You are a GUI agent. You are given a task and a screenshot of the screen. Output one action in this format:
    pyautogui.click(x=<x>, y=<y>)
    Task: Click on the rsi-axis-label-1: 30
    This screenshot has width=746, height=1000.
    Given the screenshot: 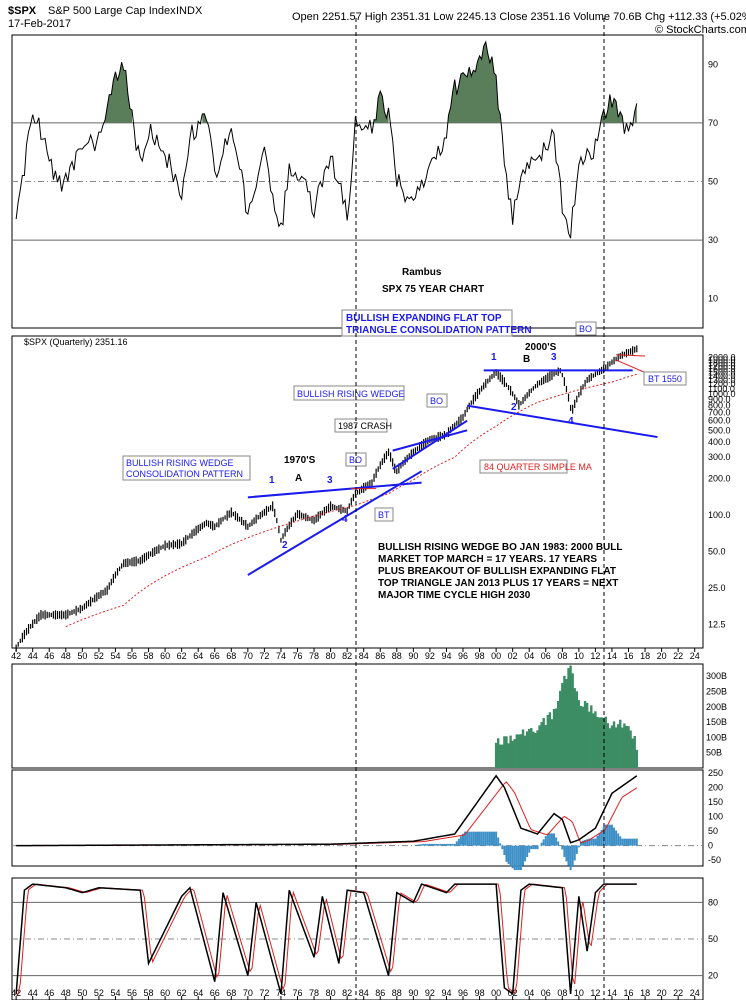 What is the action you would take?
    pyautogui.click(x=713, y=240)
    